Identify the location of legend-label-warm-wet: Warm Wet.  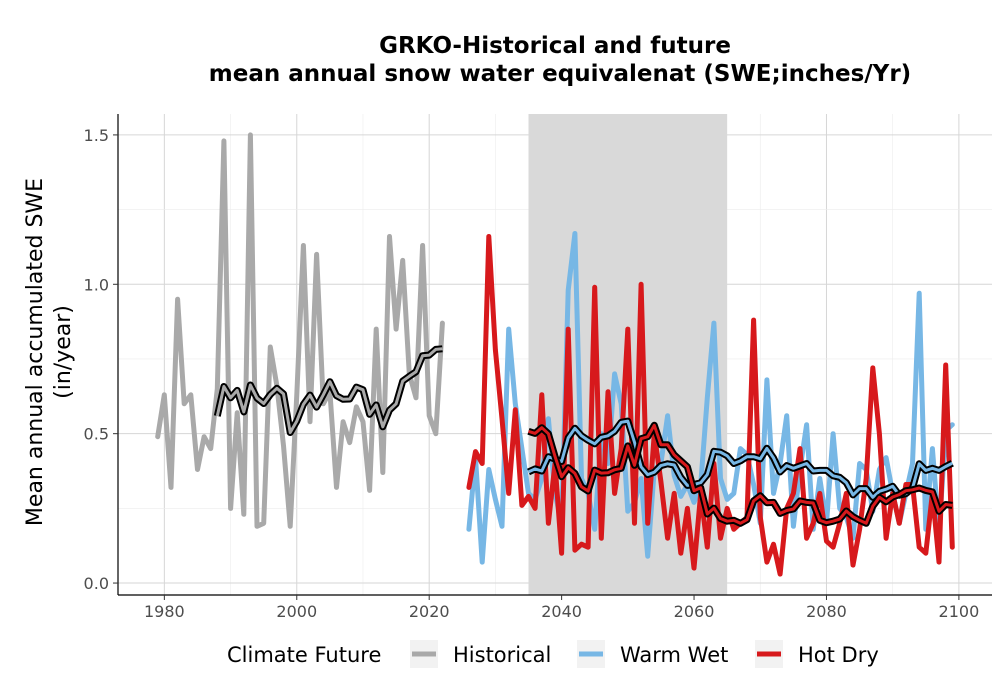
(674, 655).